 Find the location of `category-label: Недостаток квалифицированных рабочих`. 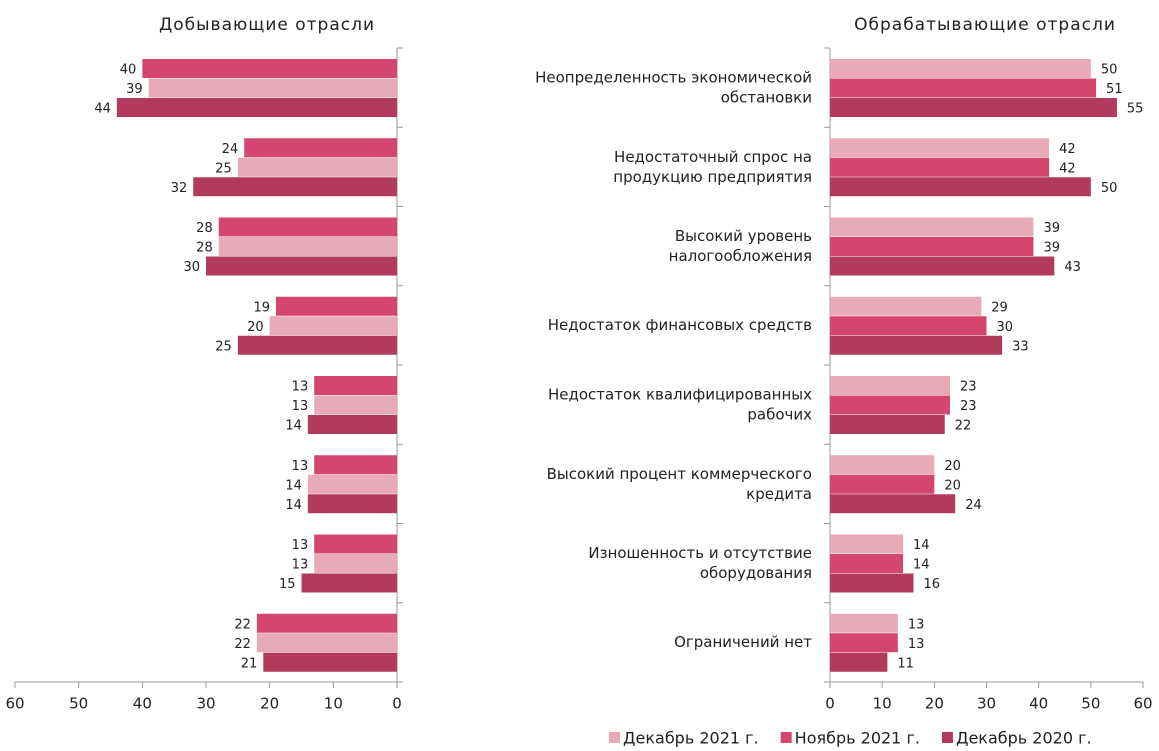

category-label: Недостаток квалифицированных рабочих is located at coordinates (680, 404).